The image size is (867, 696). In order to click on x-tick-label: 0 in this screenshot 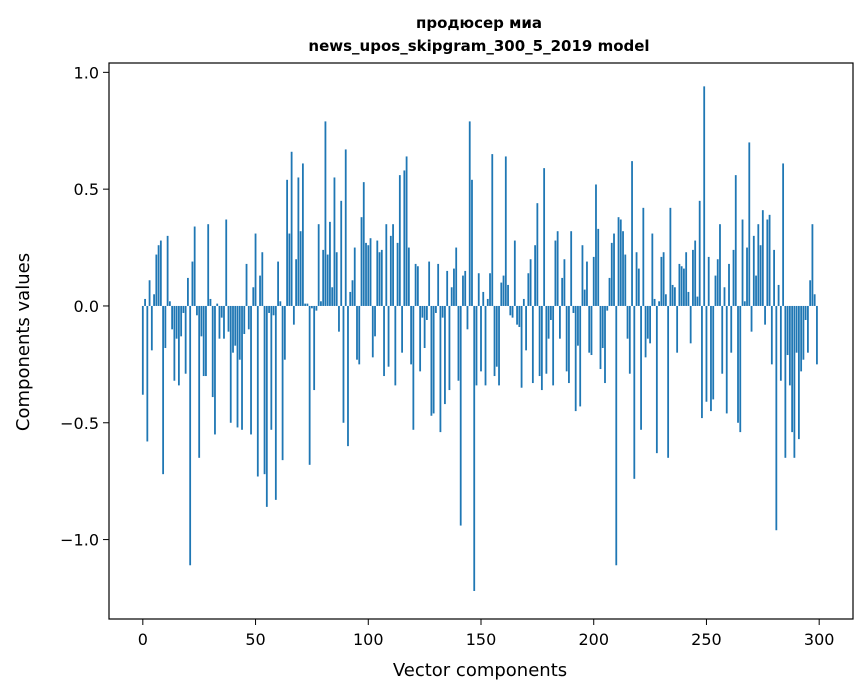, I will do `click(143, 639)`.